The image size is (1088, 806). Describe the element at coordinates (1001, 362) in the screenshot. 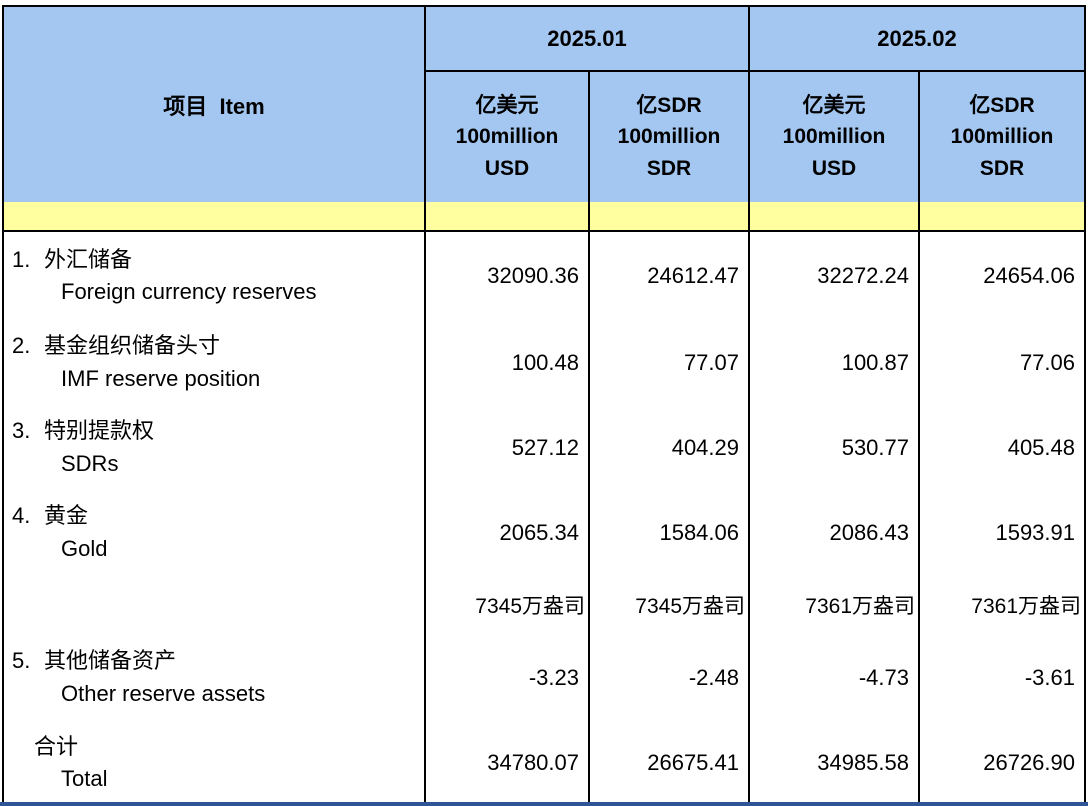

I see `value-cell: 77.06` at that location.